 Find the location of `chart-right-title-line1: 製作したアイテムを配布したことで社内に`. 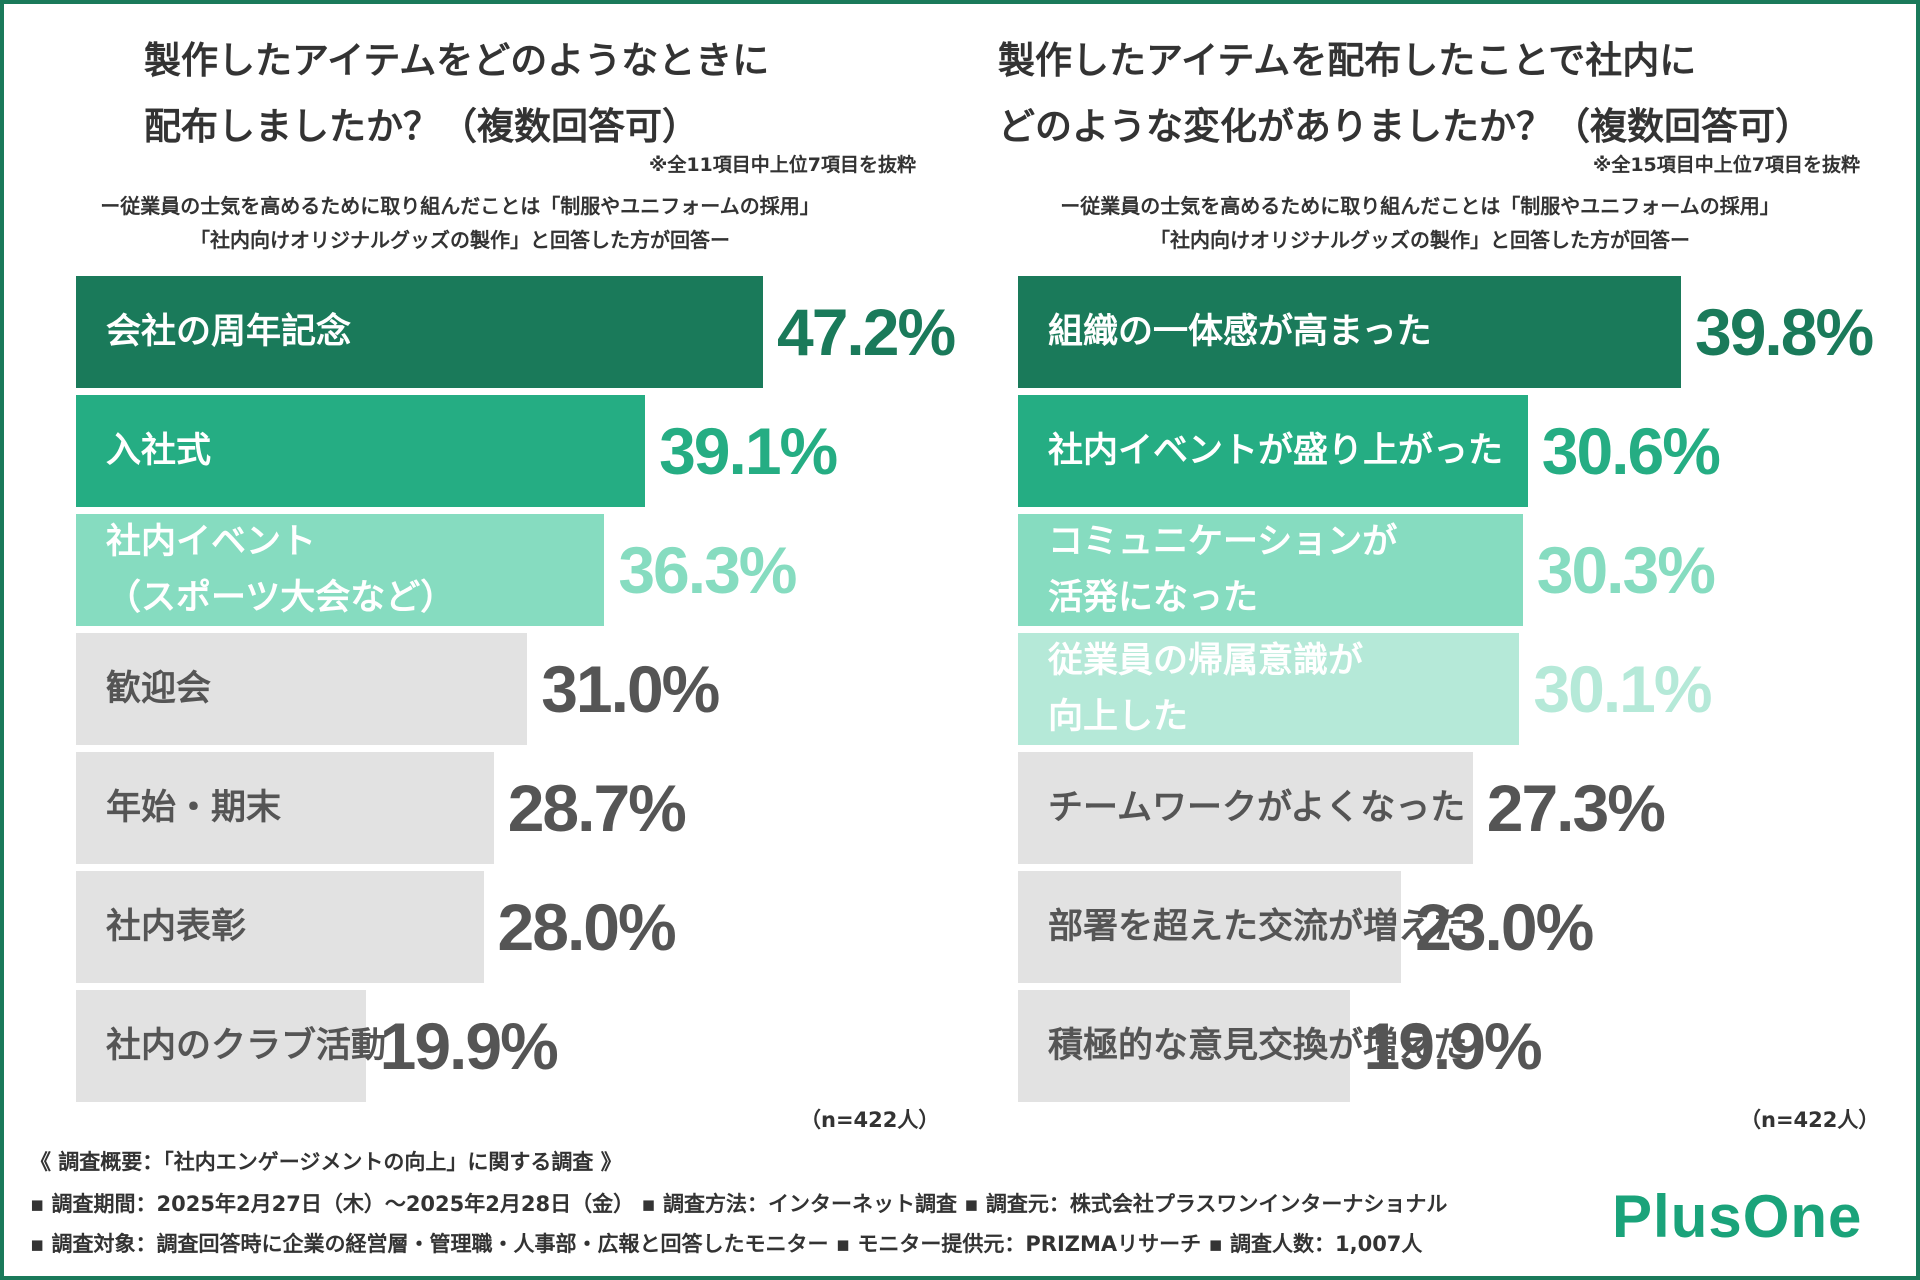

chart-right-title-line1: 製作したアイテムを配布したことで社内に is located at coordinates (1347, 60).